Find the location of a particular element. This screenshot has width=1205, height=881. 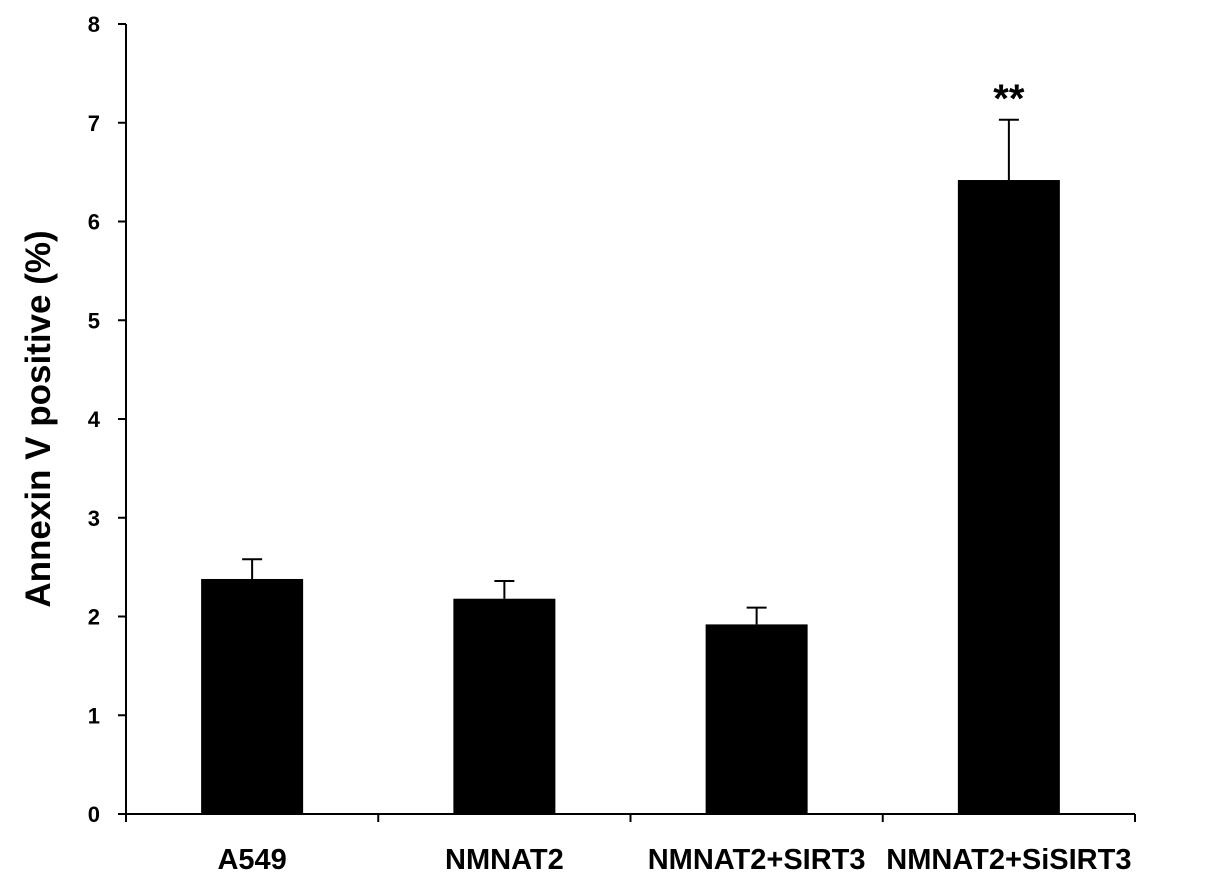

y-axis: 0 1 2 3 4 5 6 7 8 is located at coordinates (107, 419).